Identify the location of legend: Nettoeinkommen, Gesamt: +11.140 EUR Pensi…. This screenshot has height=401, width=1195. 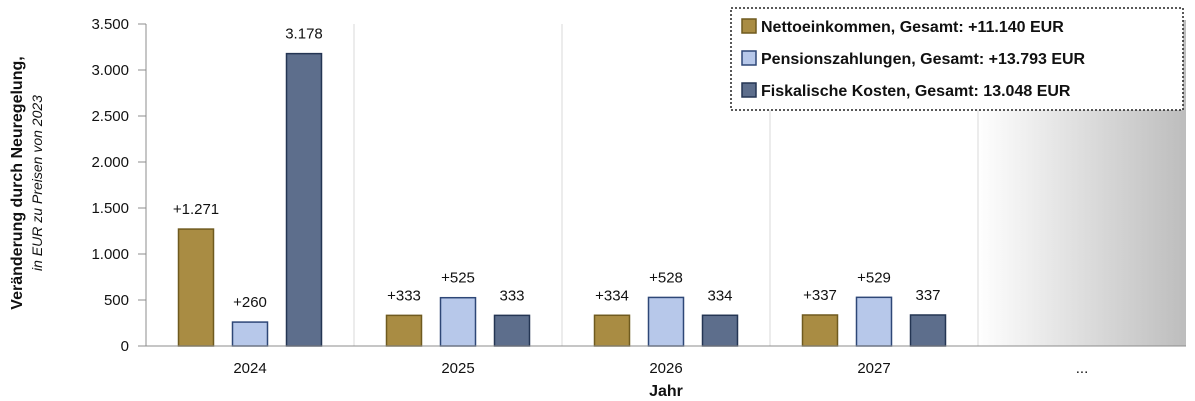
(957, 59).